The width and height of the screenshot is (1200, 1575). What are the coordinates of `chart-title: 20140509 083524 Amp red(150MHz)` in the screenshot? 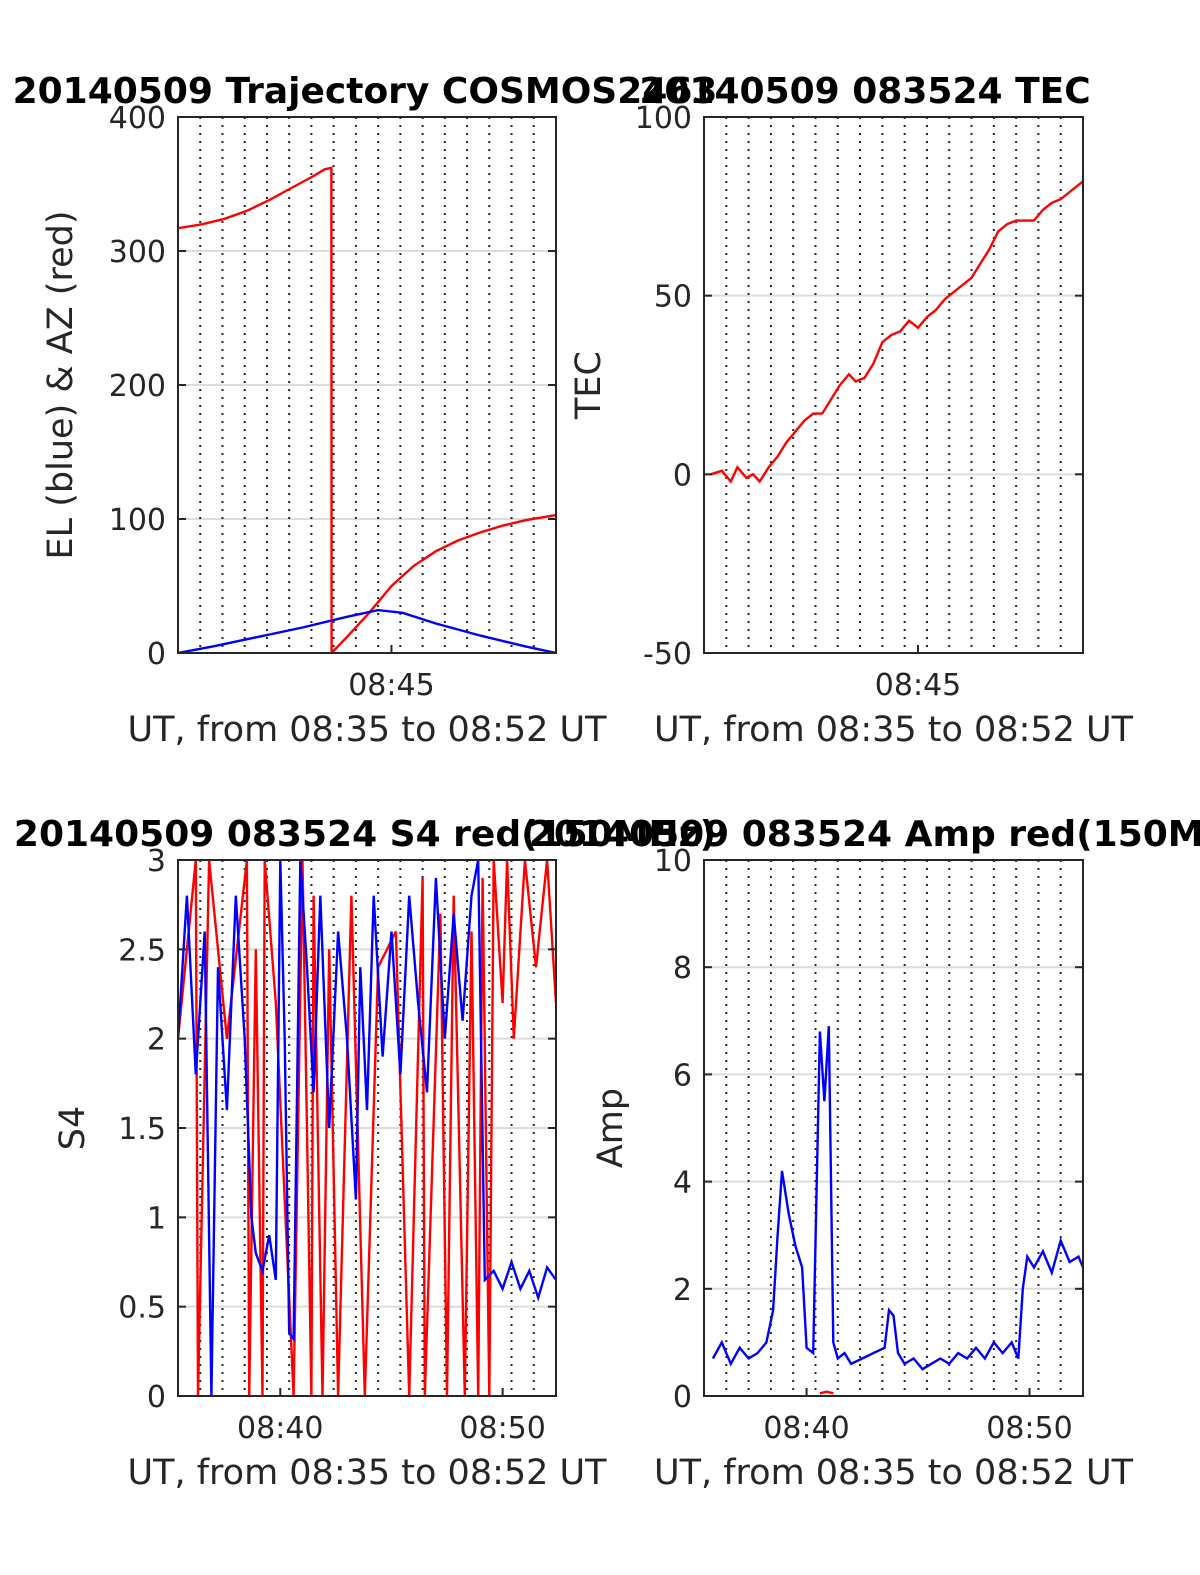 It's located at (864, 834).